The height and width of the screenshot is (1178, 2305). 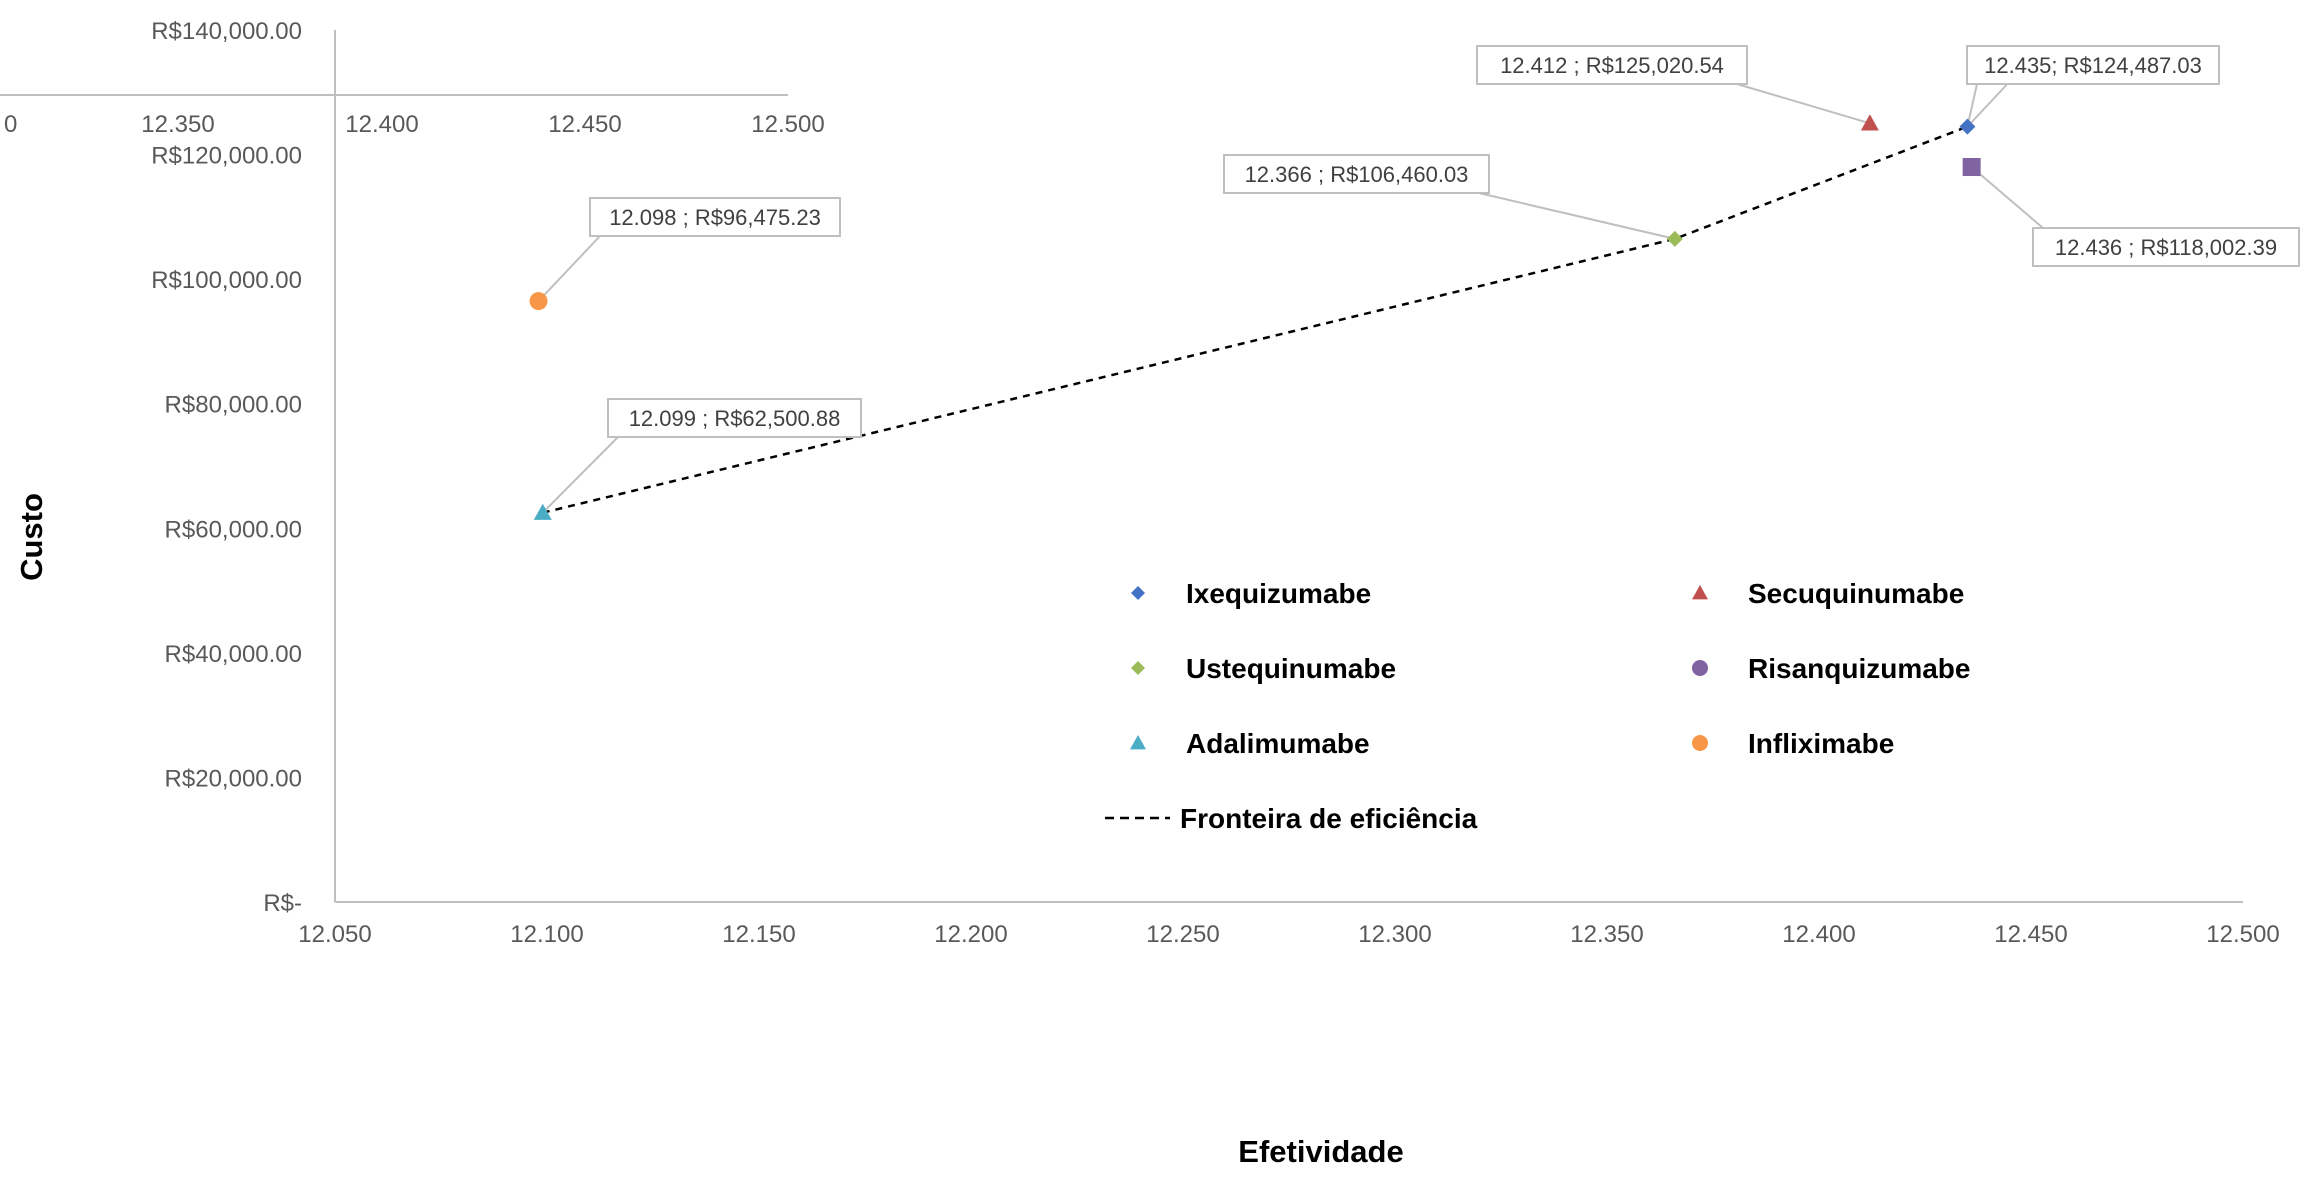 I want to click on secondary-x-tick-label: 12.500, so click(x=787, y=124).